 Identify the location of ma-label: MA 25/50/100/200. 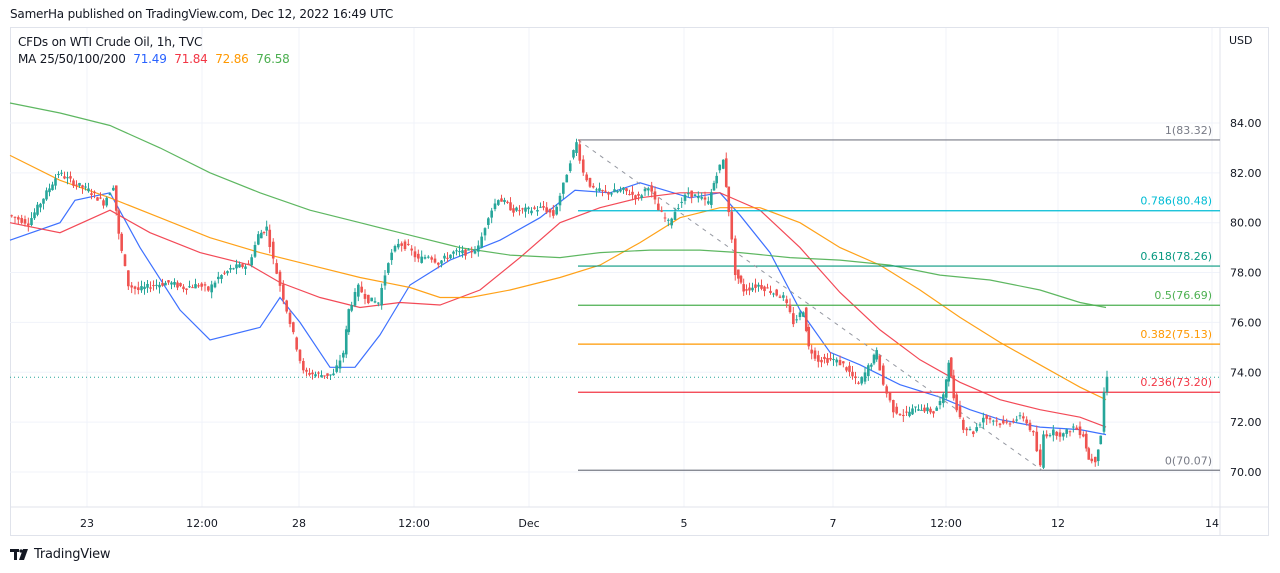
(72, 59).